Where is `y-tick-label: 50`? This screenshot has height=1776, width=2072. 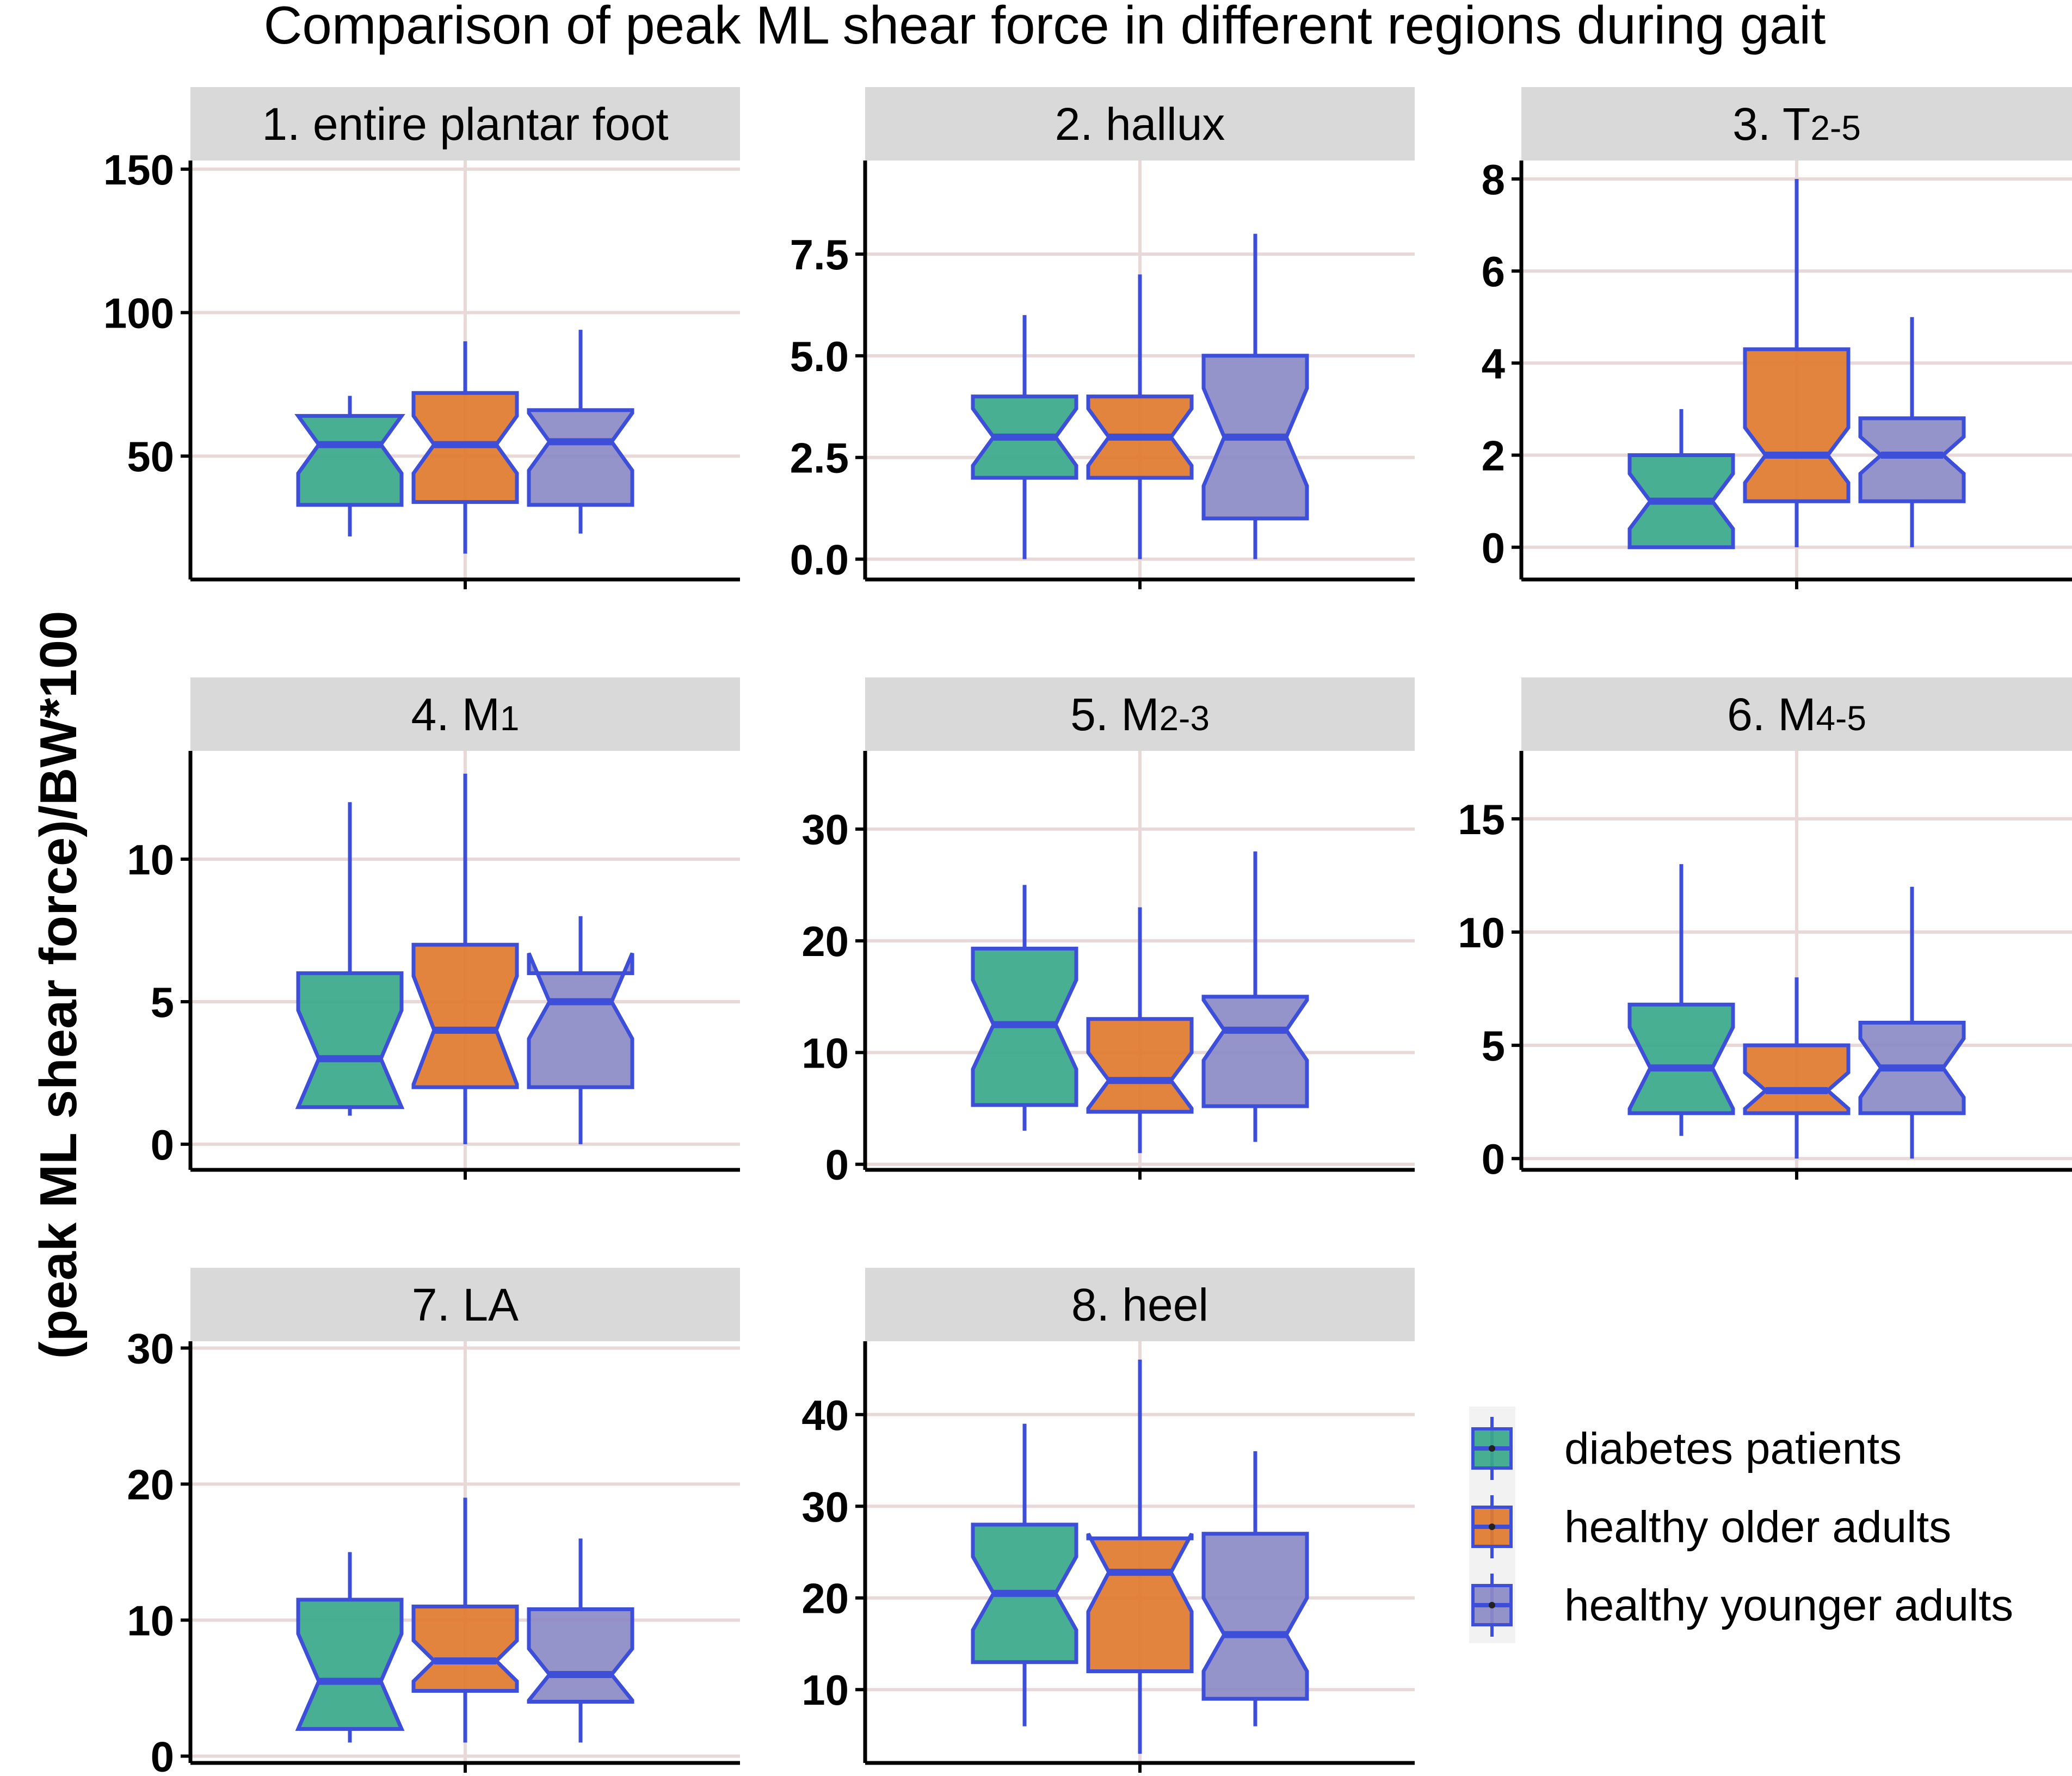 y-tick-label: 50 is located at coordinates (150, 456).